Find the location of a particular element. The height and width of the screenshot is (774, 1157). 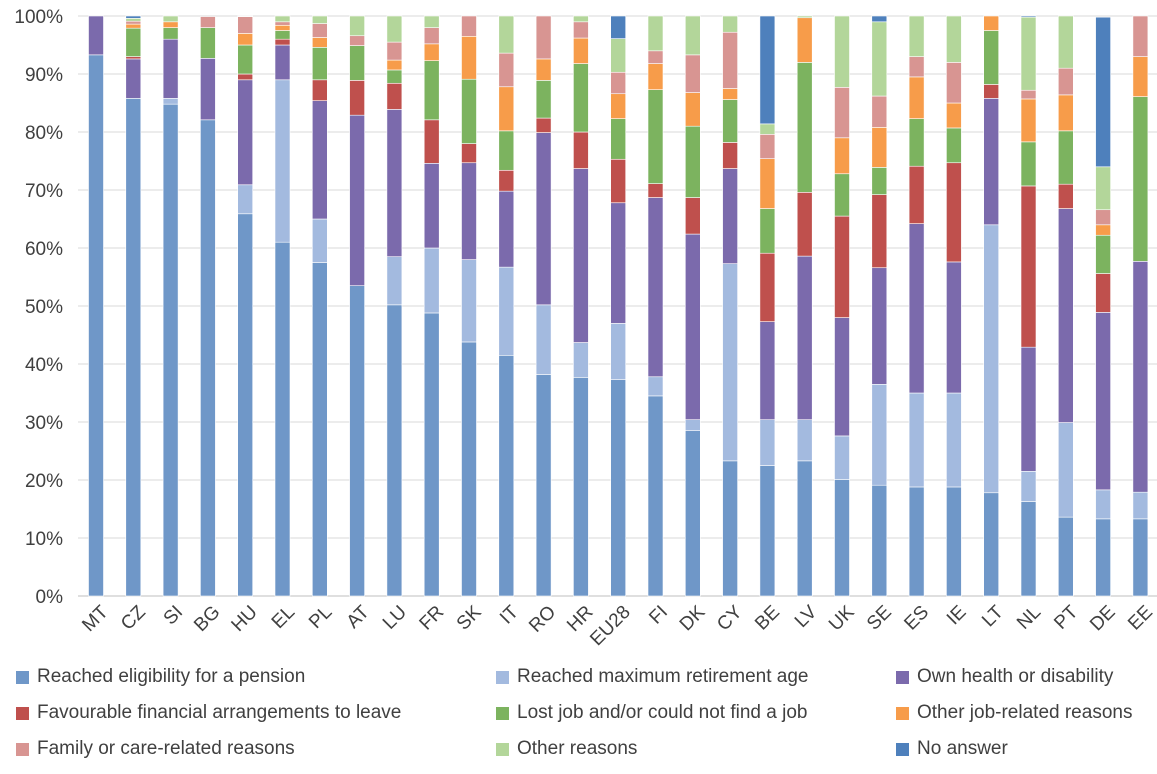

legend-label: Own health or disability is located at coordinates (1015, 676).